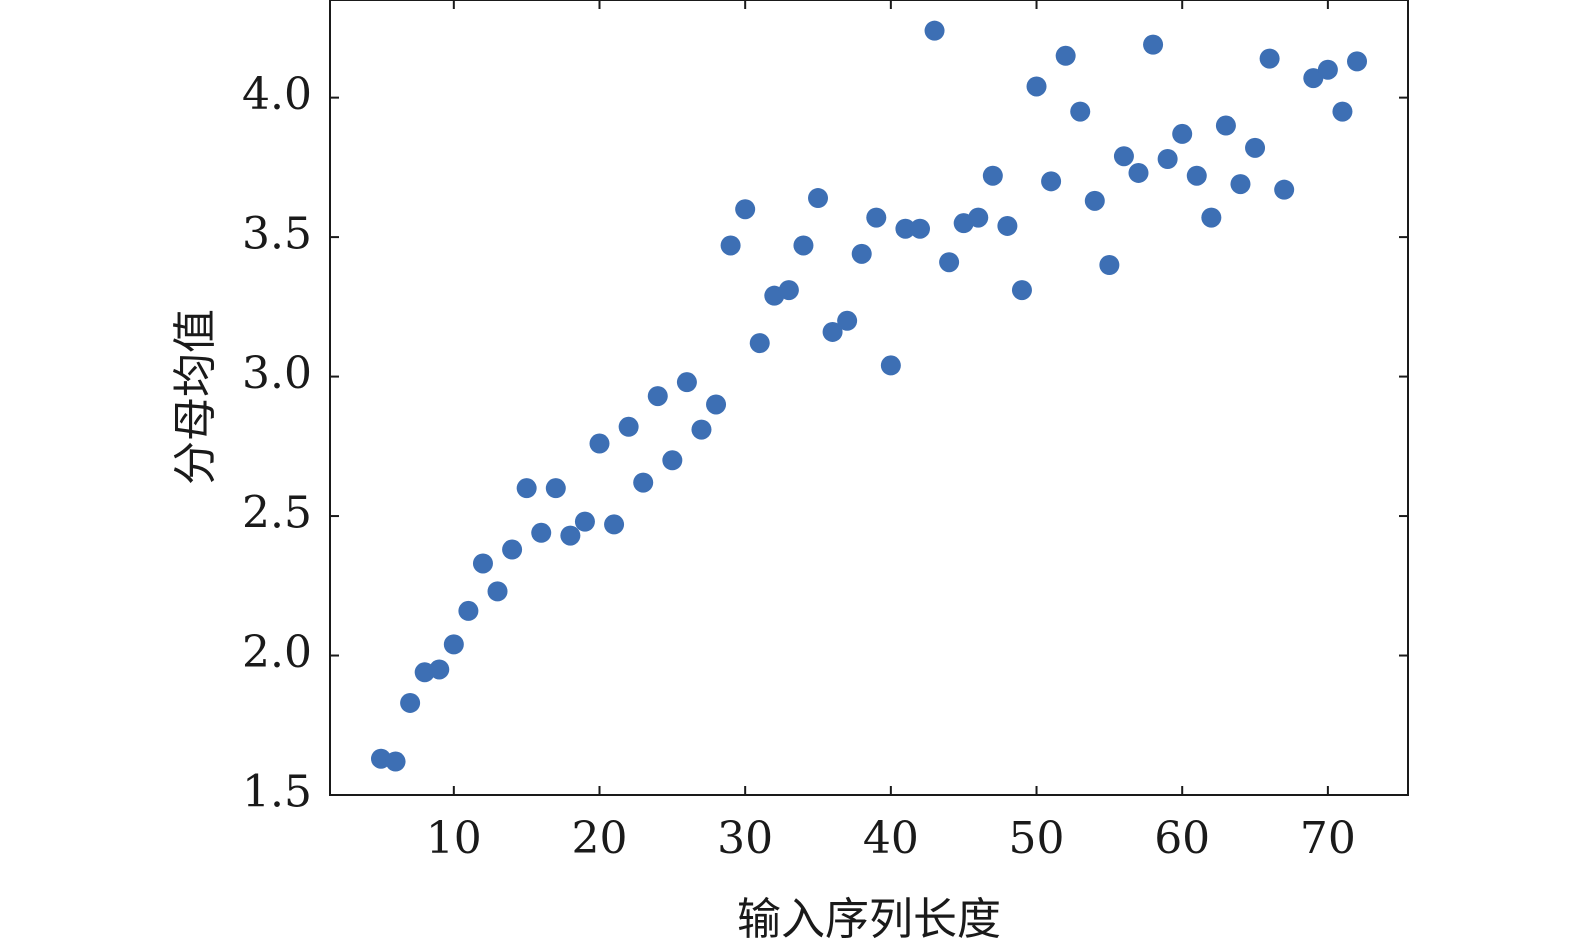 This screenshot has height=948, width=1575. I want to click on x-tick-label: 60, so click(1182, 838).